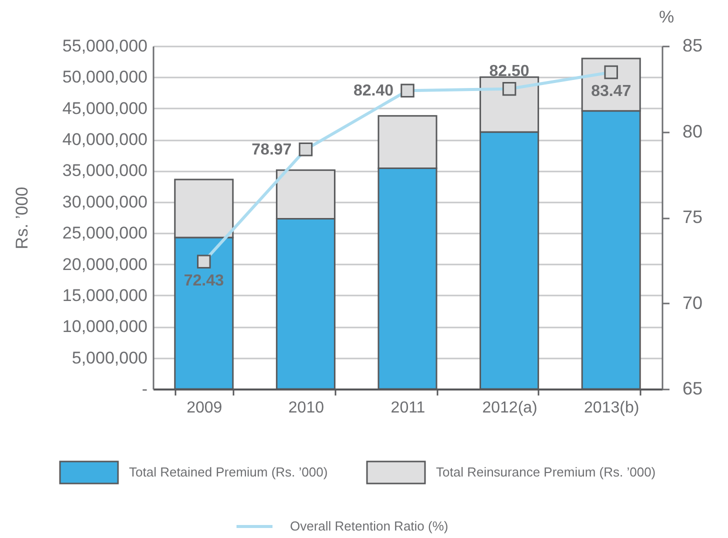  I want to click on y2-tick-label: 65, so click(692, 388).